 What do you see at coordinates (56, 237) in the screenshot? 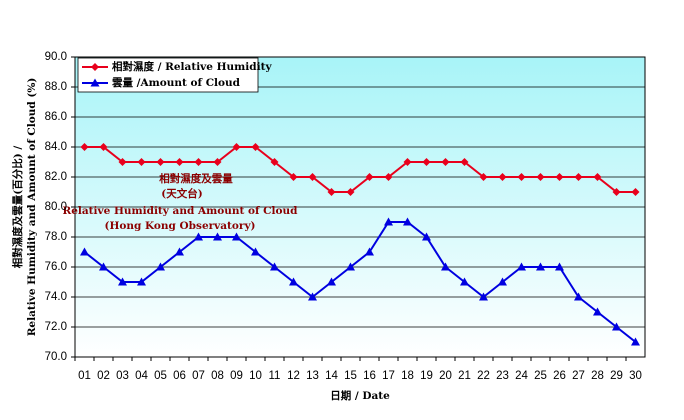
I see `y-tick-label: 78.0` at bounding box center [56, 237].